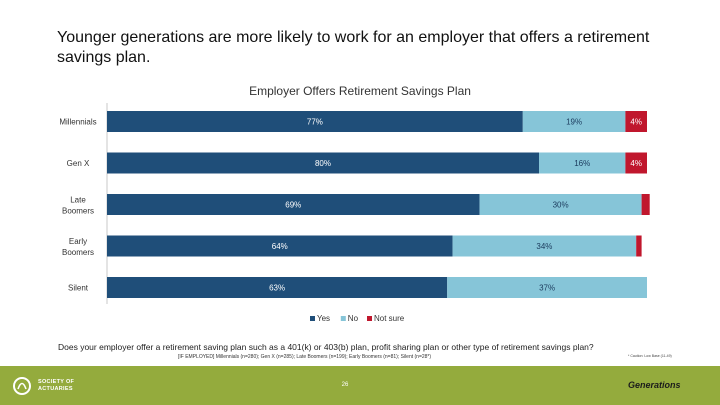 The image size is (720, 405). Describe the element at coordinates (78, 206) in the screenshot. I see `category-label: Late Boomers` at that location.